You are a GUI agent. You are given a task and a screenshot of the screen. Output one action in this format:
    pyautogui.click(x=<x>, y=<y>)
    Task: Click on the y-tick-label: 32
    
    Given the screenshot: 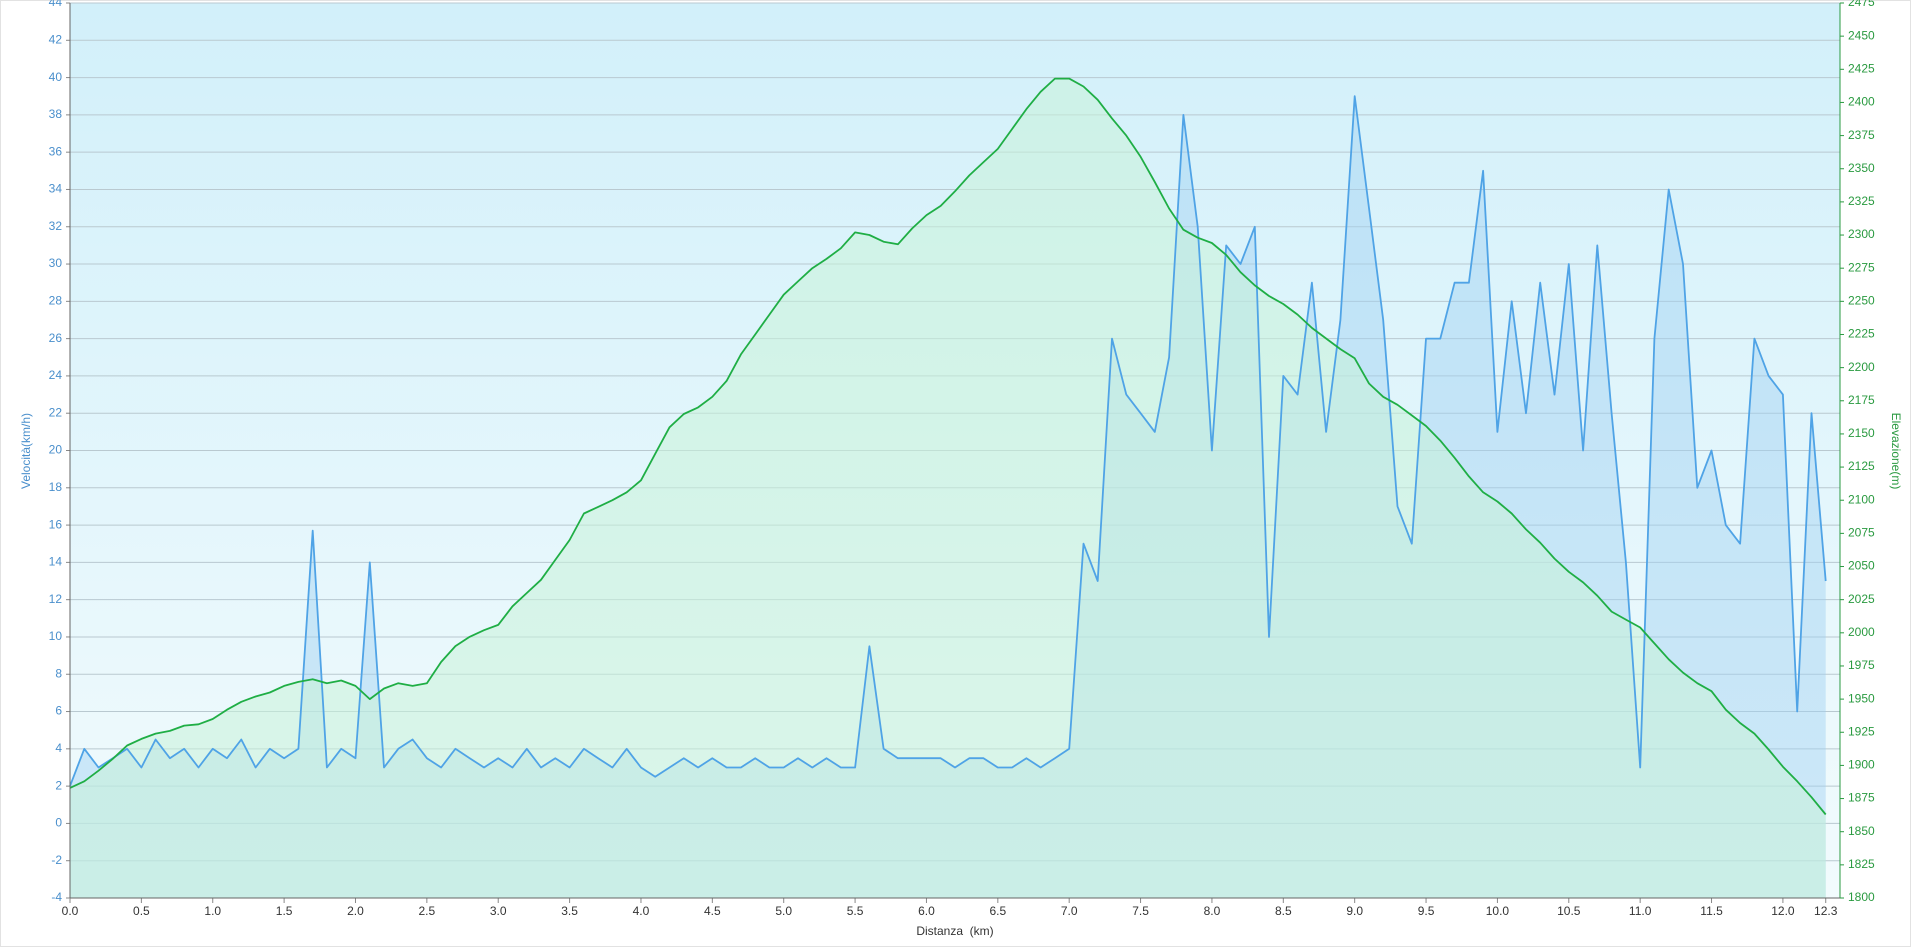 What is the action you would take?
    pyautogui.click(x=56, y=226)
    